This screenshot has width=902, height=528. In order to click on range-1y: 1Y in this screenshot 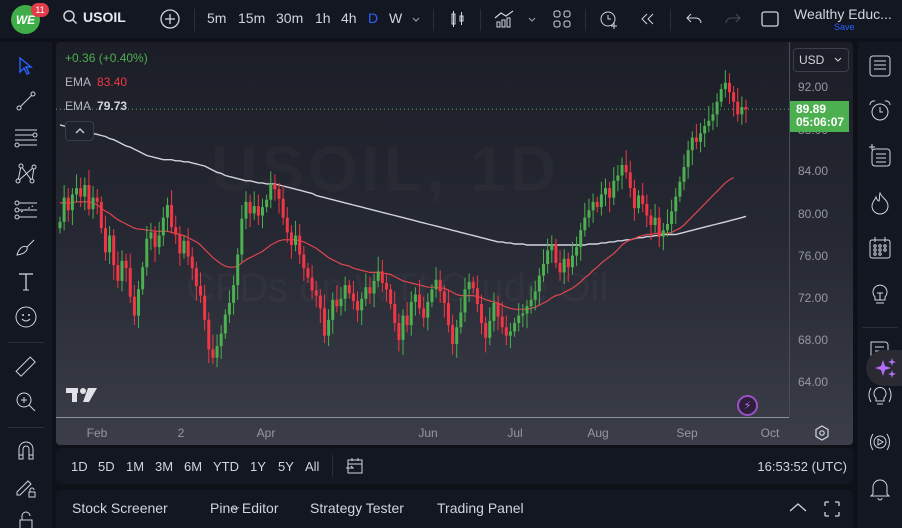, I will do `click(258, 466)`.